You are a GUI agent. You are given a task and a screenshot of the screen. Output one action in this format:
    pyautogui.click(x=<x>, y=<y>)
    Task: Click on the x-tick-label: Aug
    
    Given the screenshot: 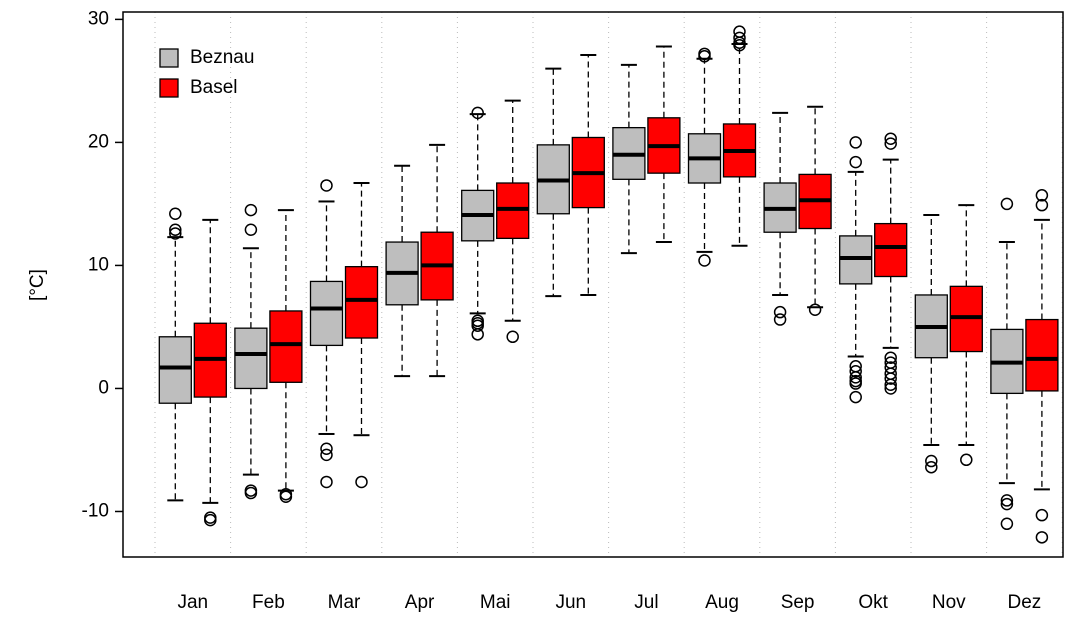 What is the action you would take?
    pyautogui.click(x=722, y=602)
    